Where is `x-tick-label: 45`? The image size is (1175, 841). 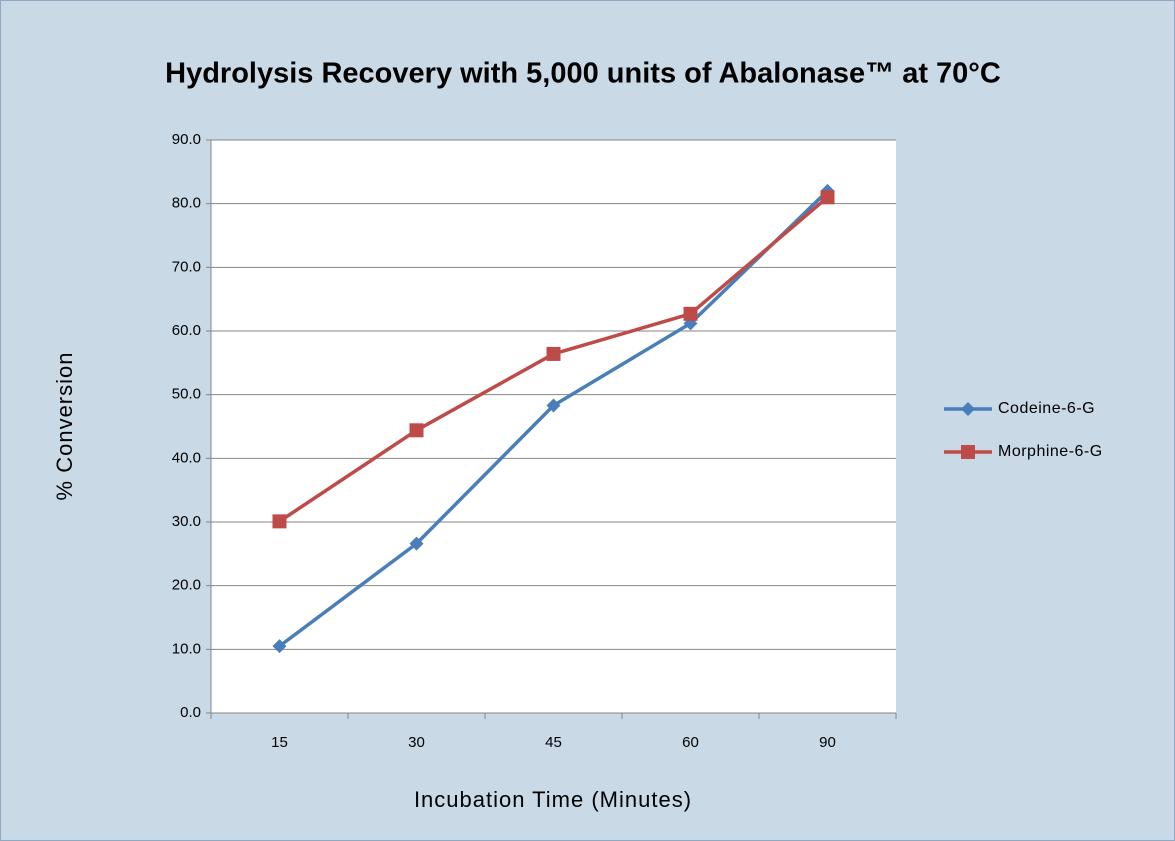 x-tick-label: 45 is located at coordinates (553, 742).